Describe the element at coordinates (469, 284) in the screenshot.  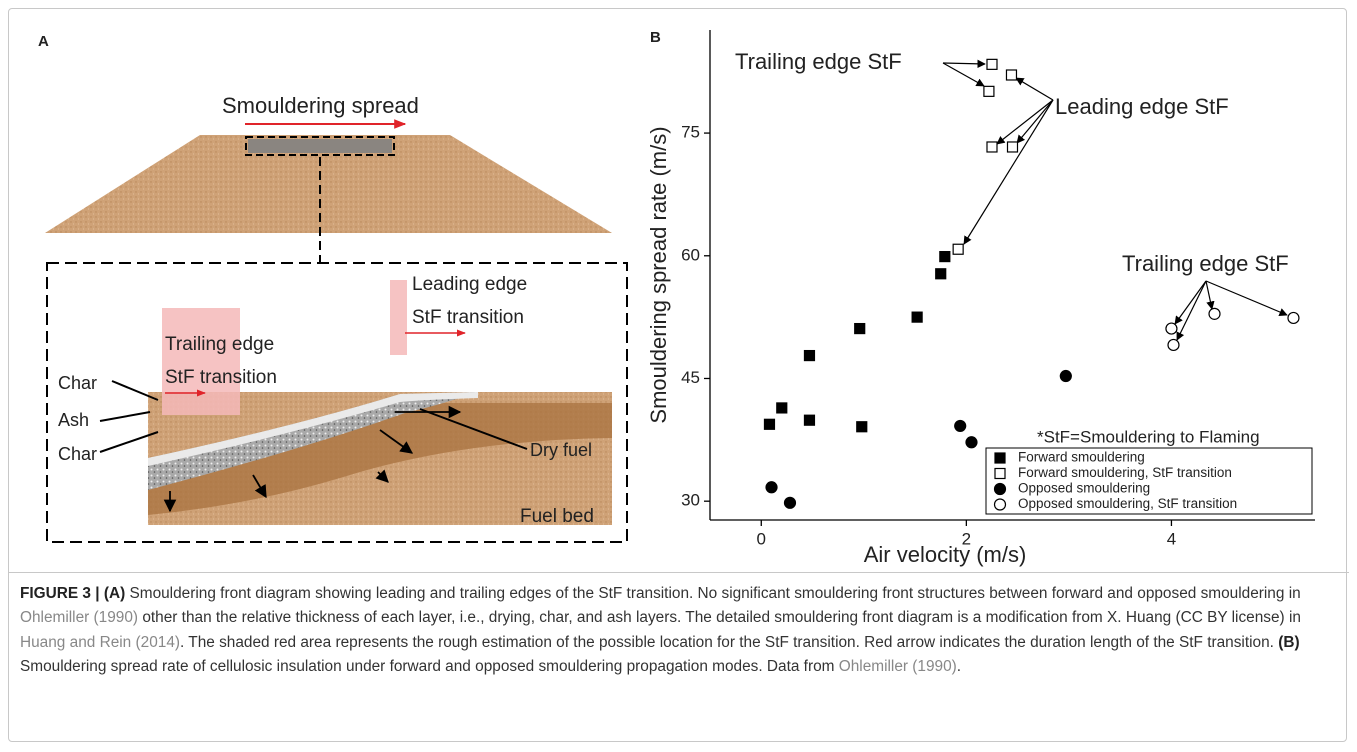
I see `diagram-label: Leading edge` at that location.